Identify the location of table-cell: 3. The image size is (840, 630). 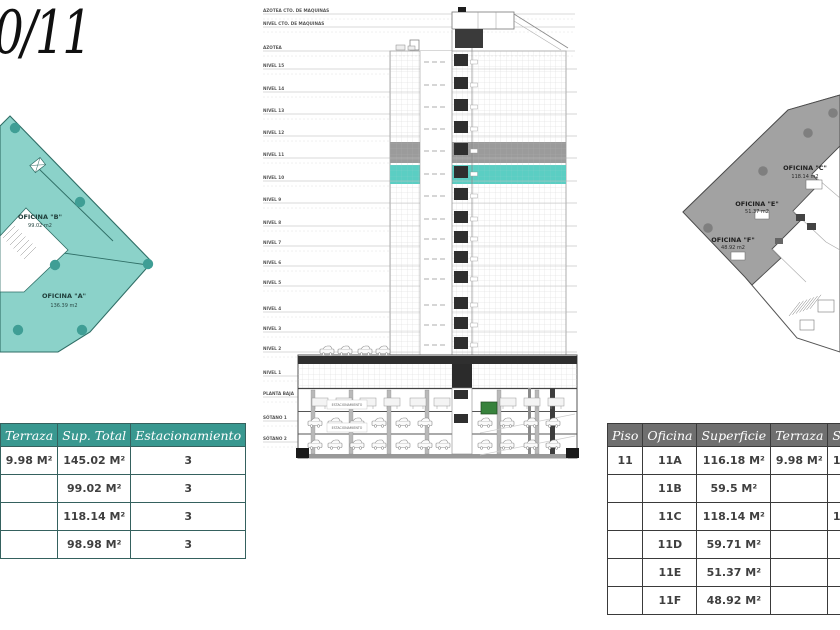
(188, 488).